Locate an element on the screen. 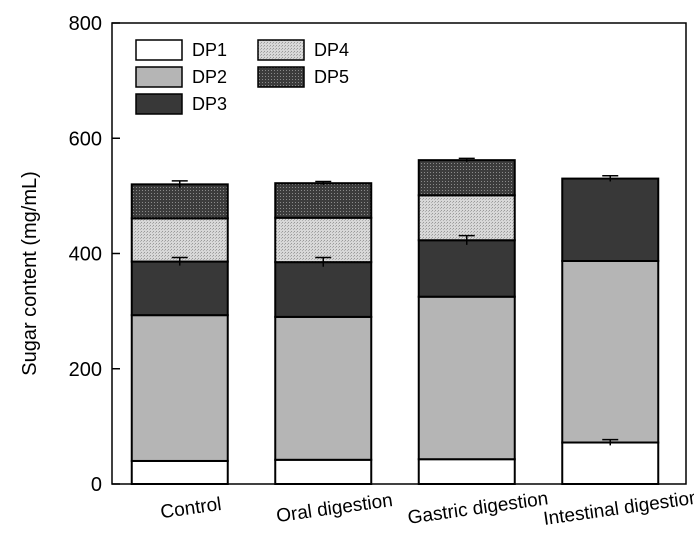  legend-swatch-dp2 is located at coordinates (159, 77).